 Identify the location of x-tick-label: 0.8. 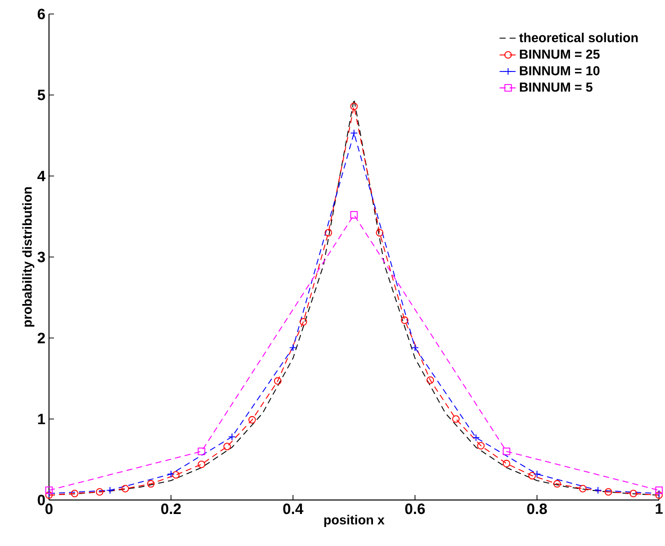
(537, 509).